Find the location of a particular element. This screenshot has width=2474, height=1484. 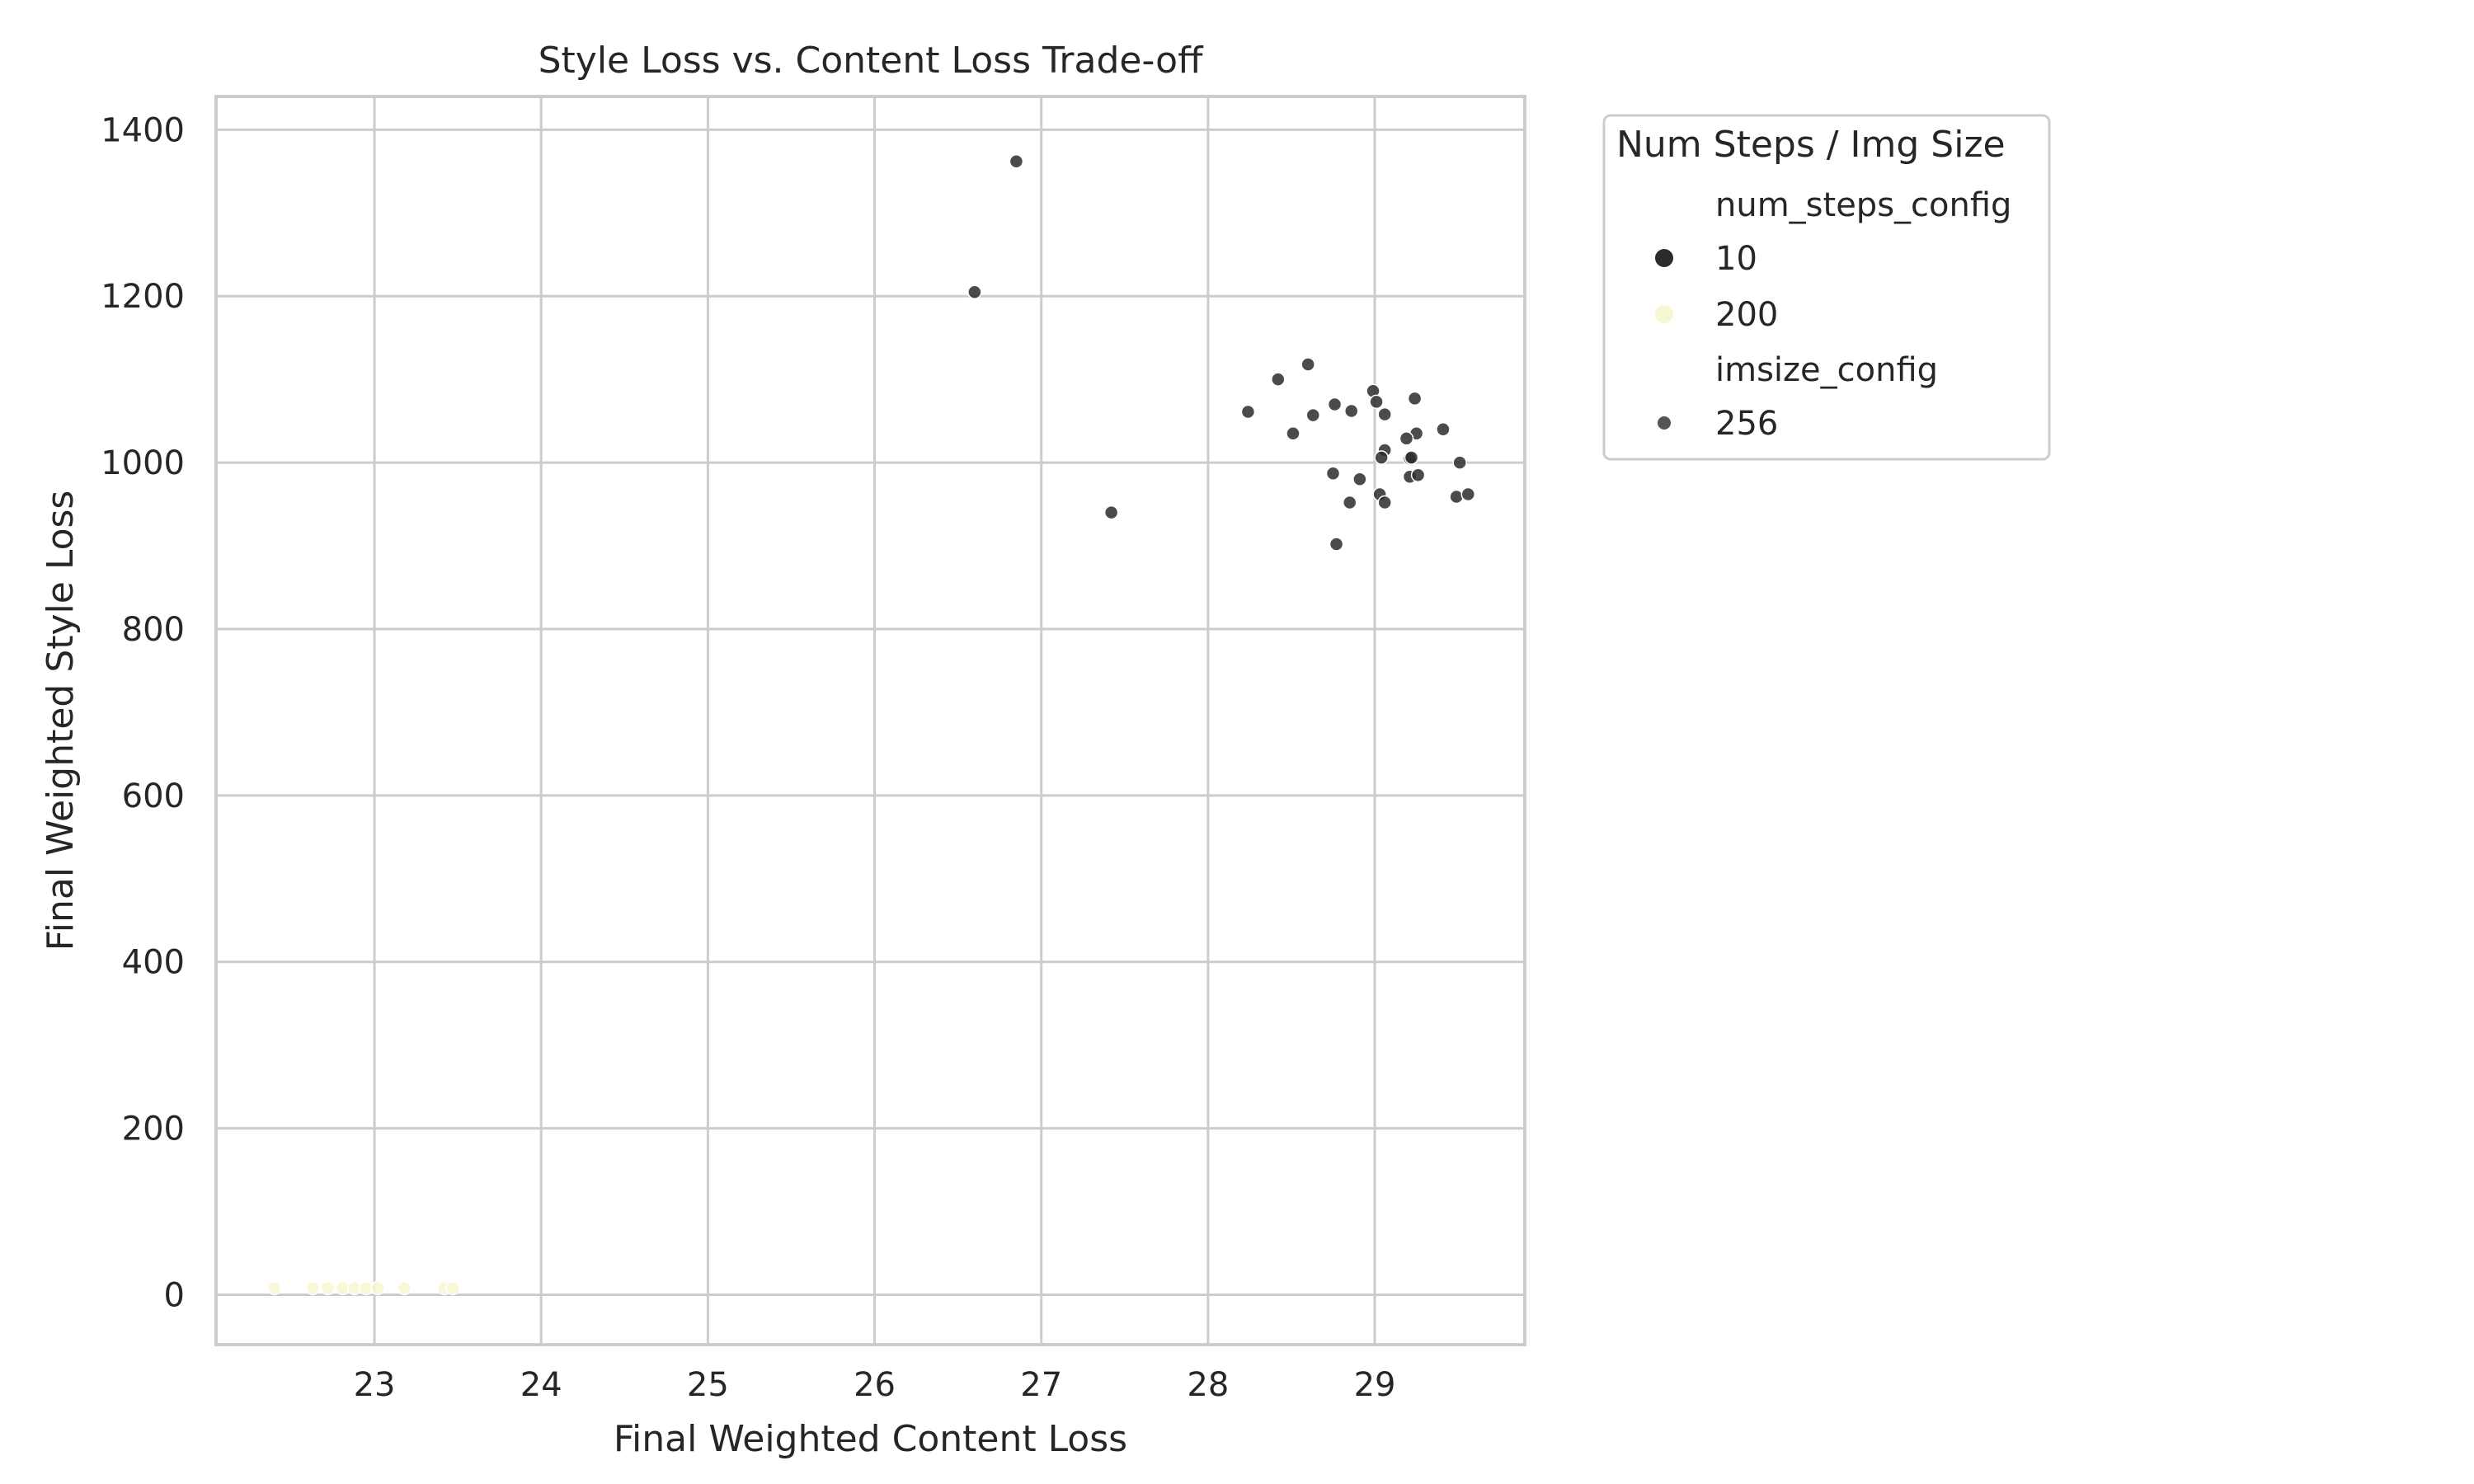

y-axis-label: Final Weighted Style Loss is located at coordinates (61, 721).